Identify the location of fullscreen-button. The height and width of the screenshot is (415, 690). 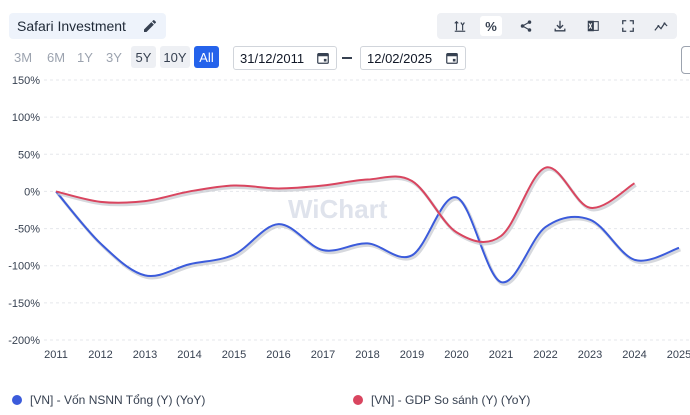
(628, 26).